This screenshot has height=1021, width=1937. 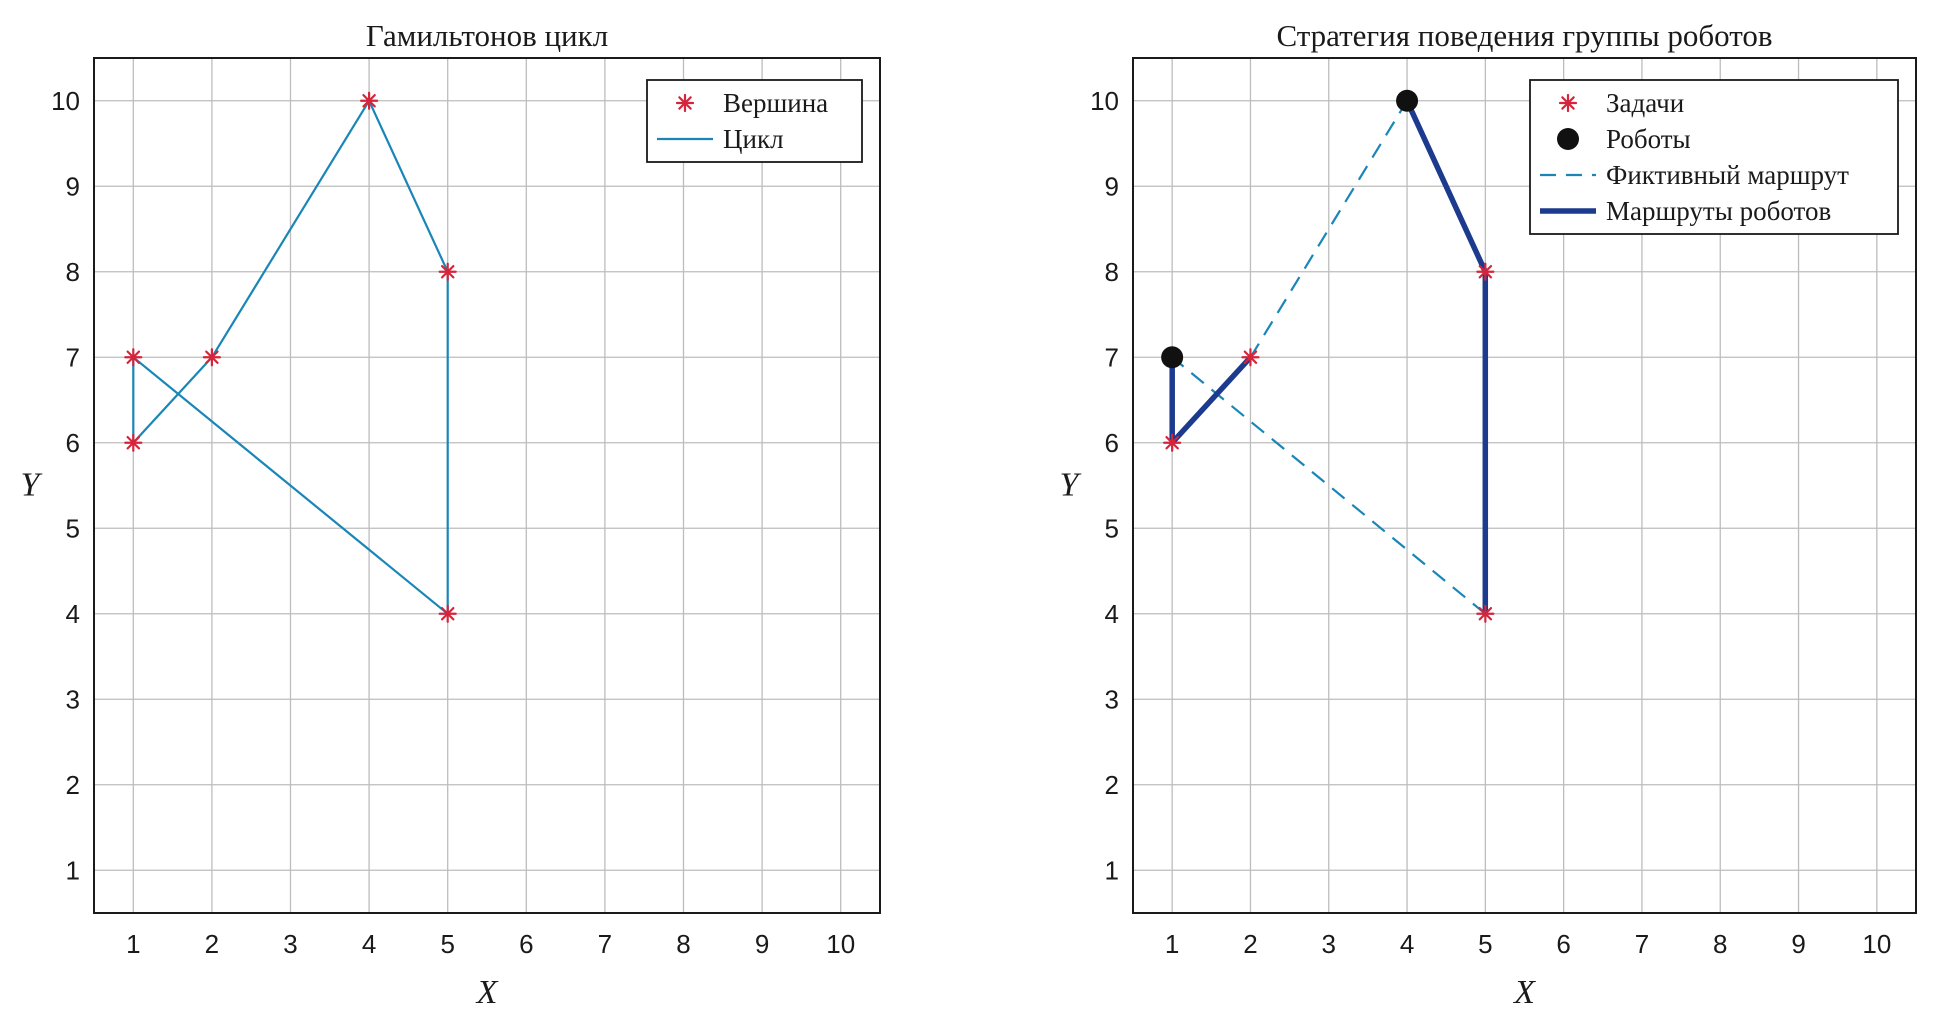 I want to click on chart-title: Гамильтонов цикл, so click(x=487, y=35).